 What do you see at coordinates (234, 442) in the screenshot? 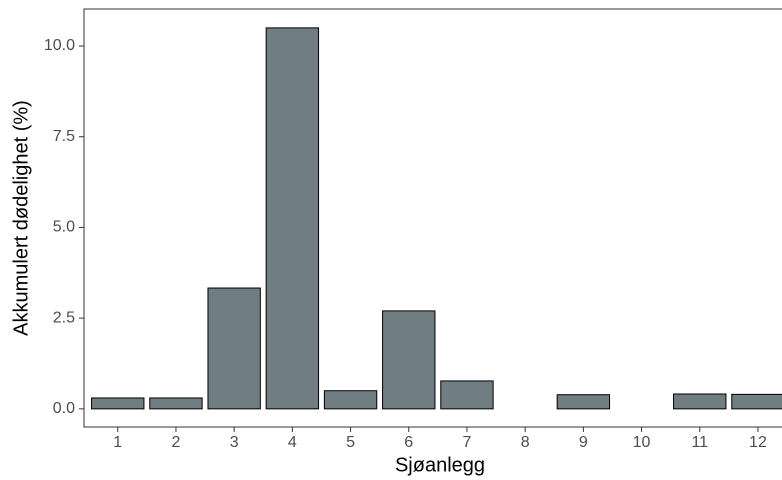
I see `x-tick-label: 3` at bounding box center [234, 442].